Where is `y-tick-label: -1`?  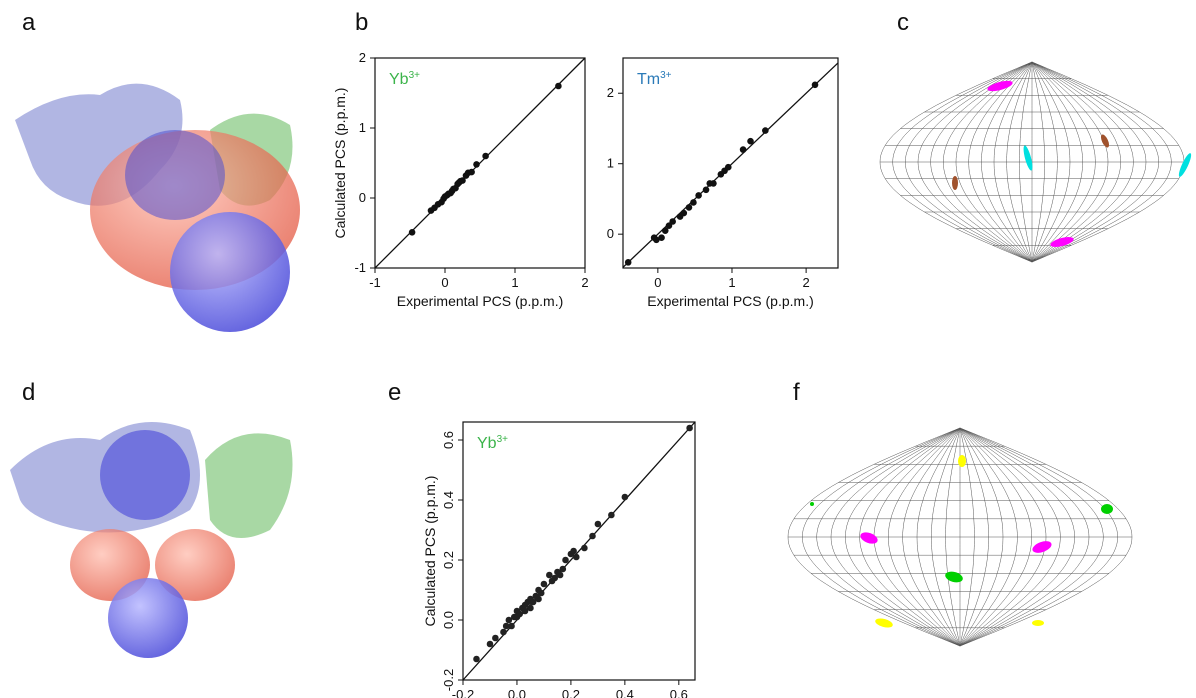
y-tick-label: -1 is located at coordinates (360, 267).